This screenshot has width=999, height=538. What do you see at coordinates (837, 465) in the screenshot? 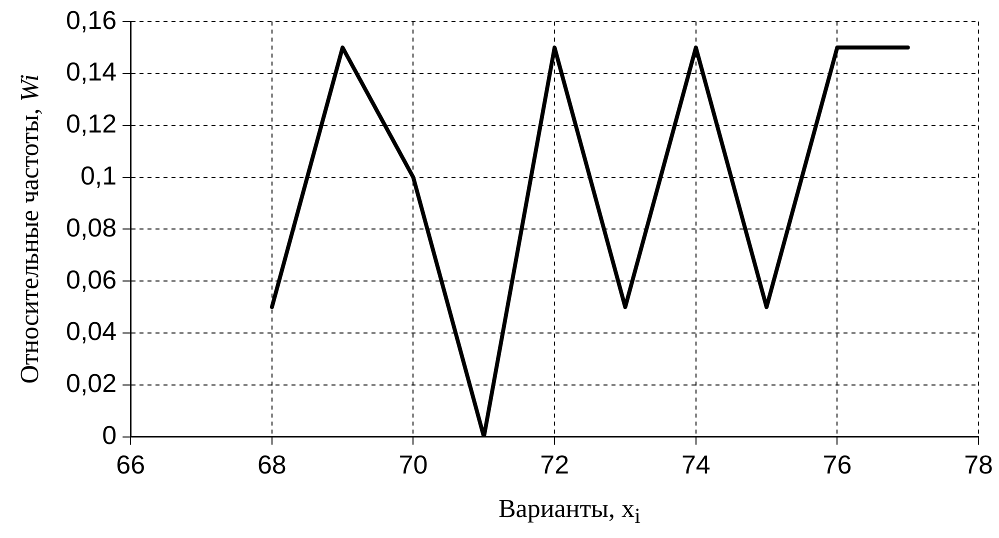
I see `x-tick-label: 76` at bounding box center [837, 465].